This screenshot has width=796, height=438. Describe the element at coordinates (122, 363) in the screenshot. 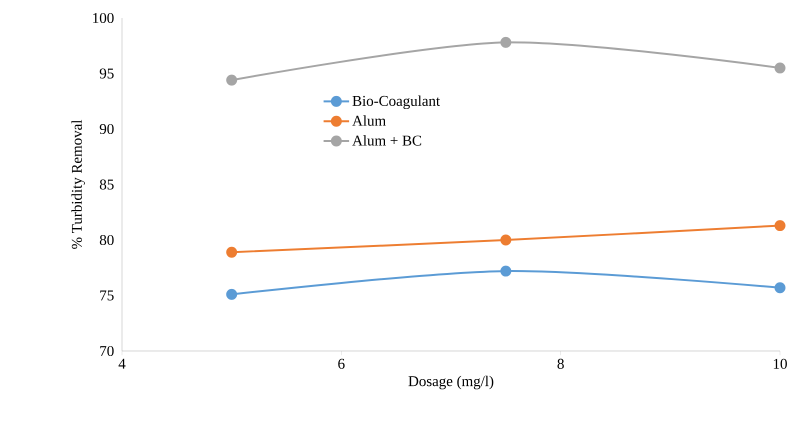

I see `x-tick-label: 4` at that location.